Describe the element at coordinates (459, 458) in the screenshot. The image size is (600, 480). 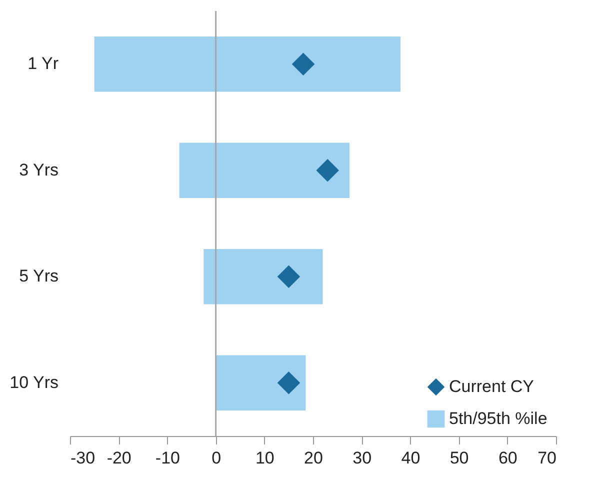
I see `x-tick-label: 50` at that location.